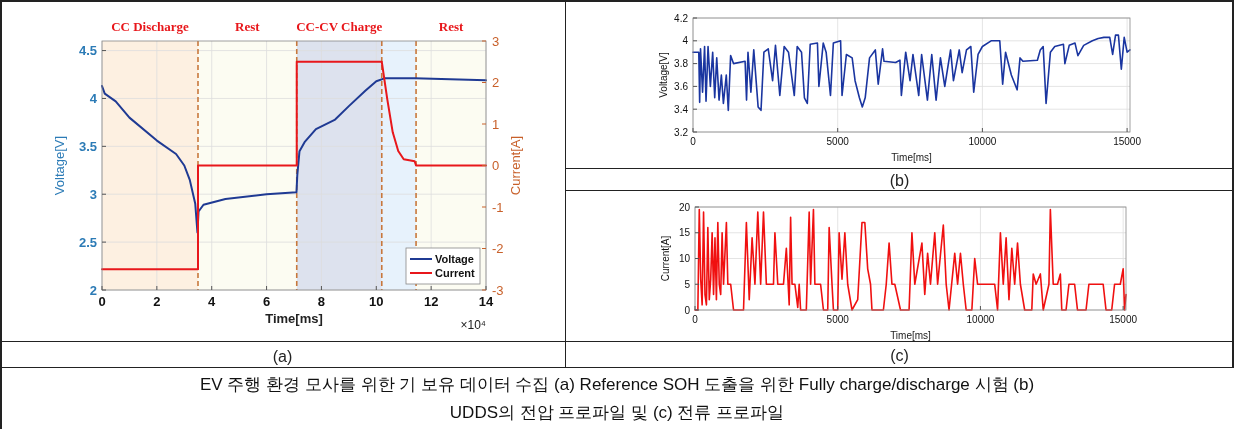  Describe the element at coordinates (496, 83) in the screenshot. I see `y2-tick-label: 2` at that location.